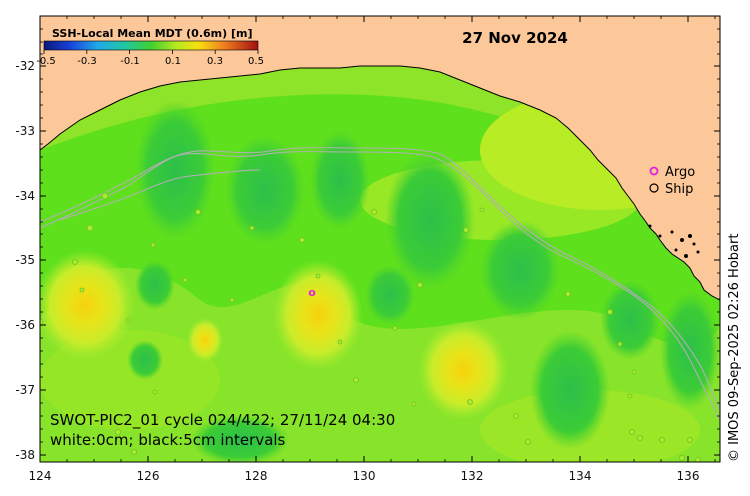 This screenshot has width=750, height=496. Describe the element at coordinates (672, 181) in the screenshot. I see `map-legend: Argo Ship` at that location.